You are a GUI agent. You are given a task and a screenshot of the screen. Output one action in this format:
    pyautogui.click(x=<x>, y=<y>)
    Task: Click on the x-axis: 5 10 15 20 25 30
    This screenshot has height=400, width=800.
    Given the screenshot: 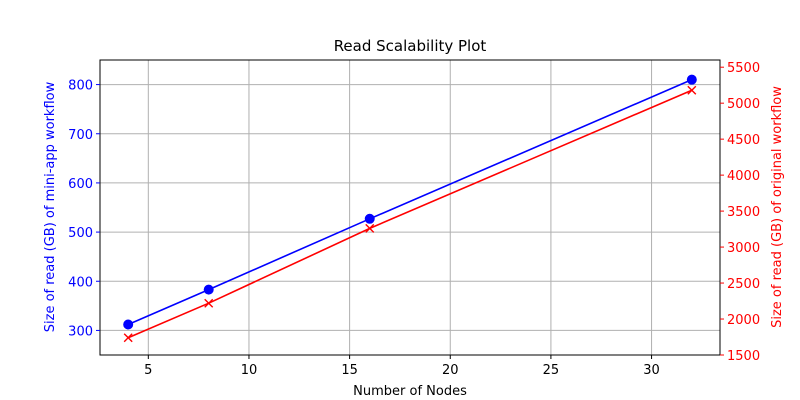 What is the action you would take?
    pyautogui.click(x=402, y=366)
    